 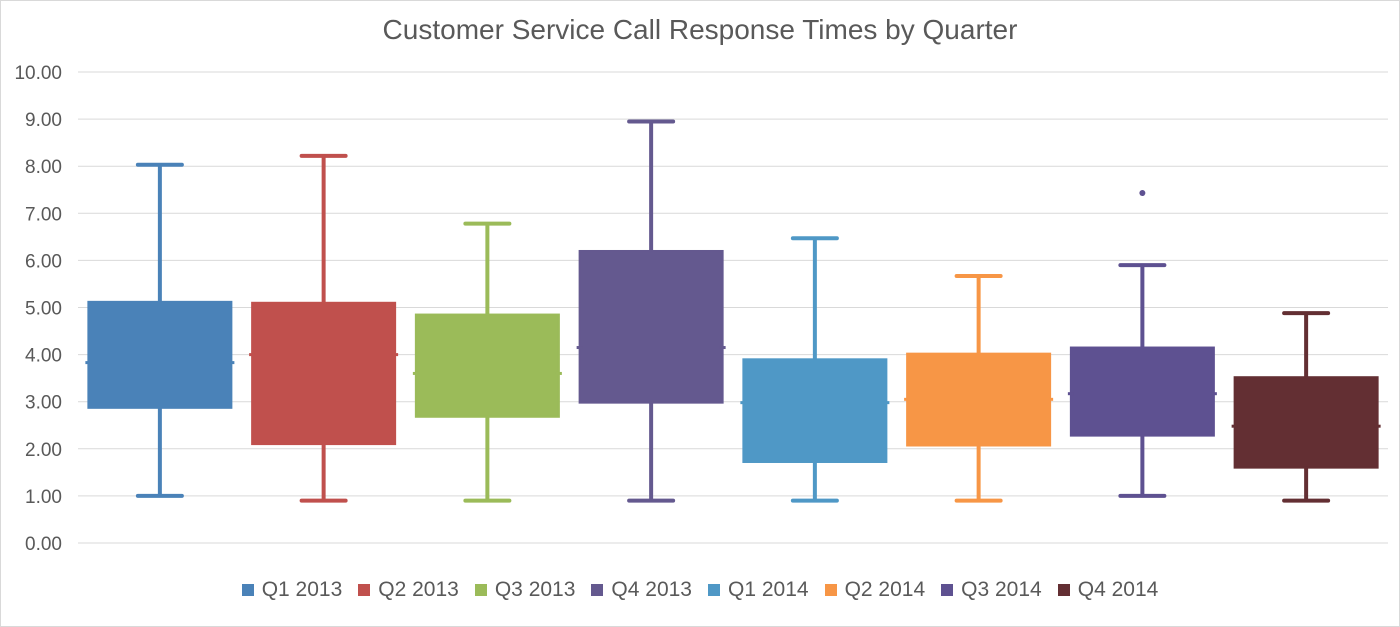 What do you see at coordinates (768, 589) in the screenshot?
I see `legend-label: Q1 2014` at bounding box center [768, 589].